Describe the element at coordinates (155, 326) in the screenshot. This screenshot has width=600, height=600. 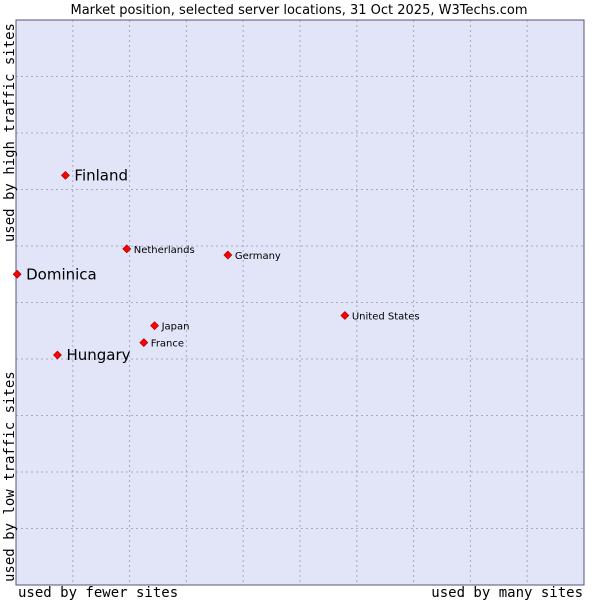
I see `marker-japan` at that location.